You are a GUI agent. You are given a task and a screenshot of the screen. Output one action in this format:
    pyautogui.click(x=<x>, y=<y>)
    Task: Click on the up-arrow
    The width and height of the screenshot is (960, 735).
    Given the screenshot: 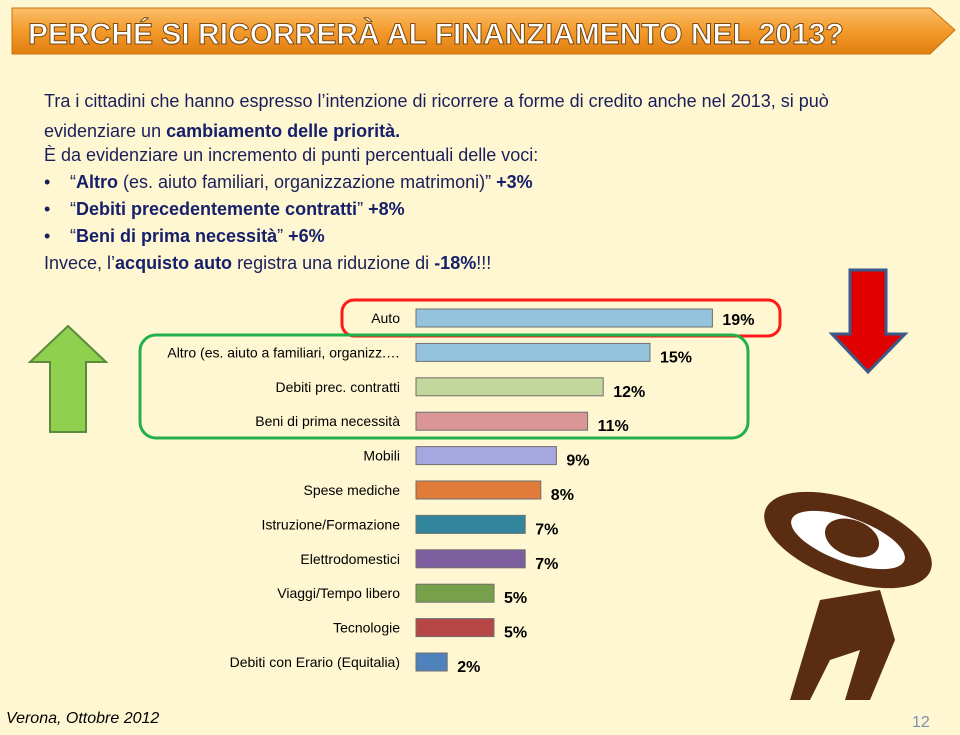 What is the action you would take?
    pyautogui.click(x=68, y=378)
    